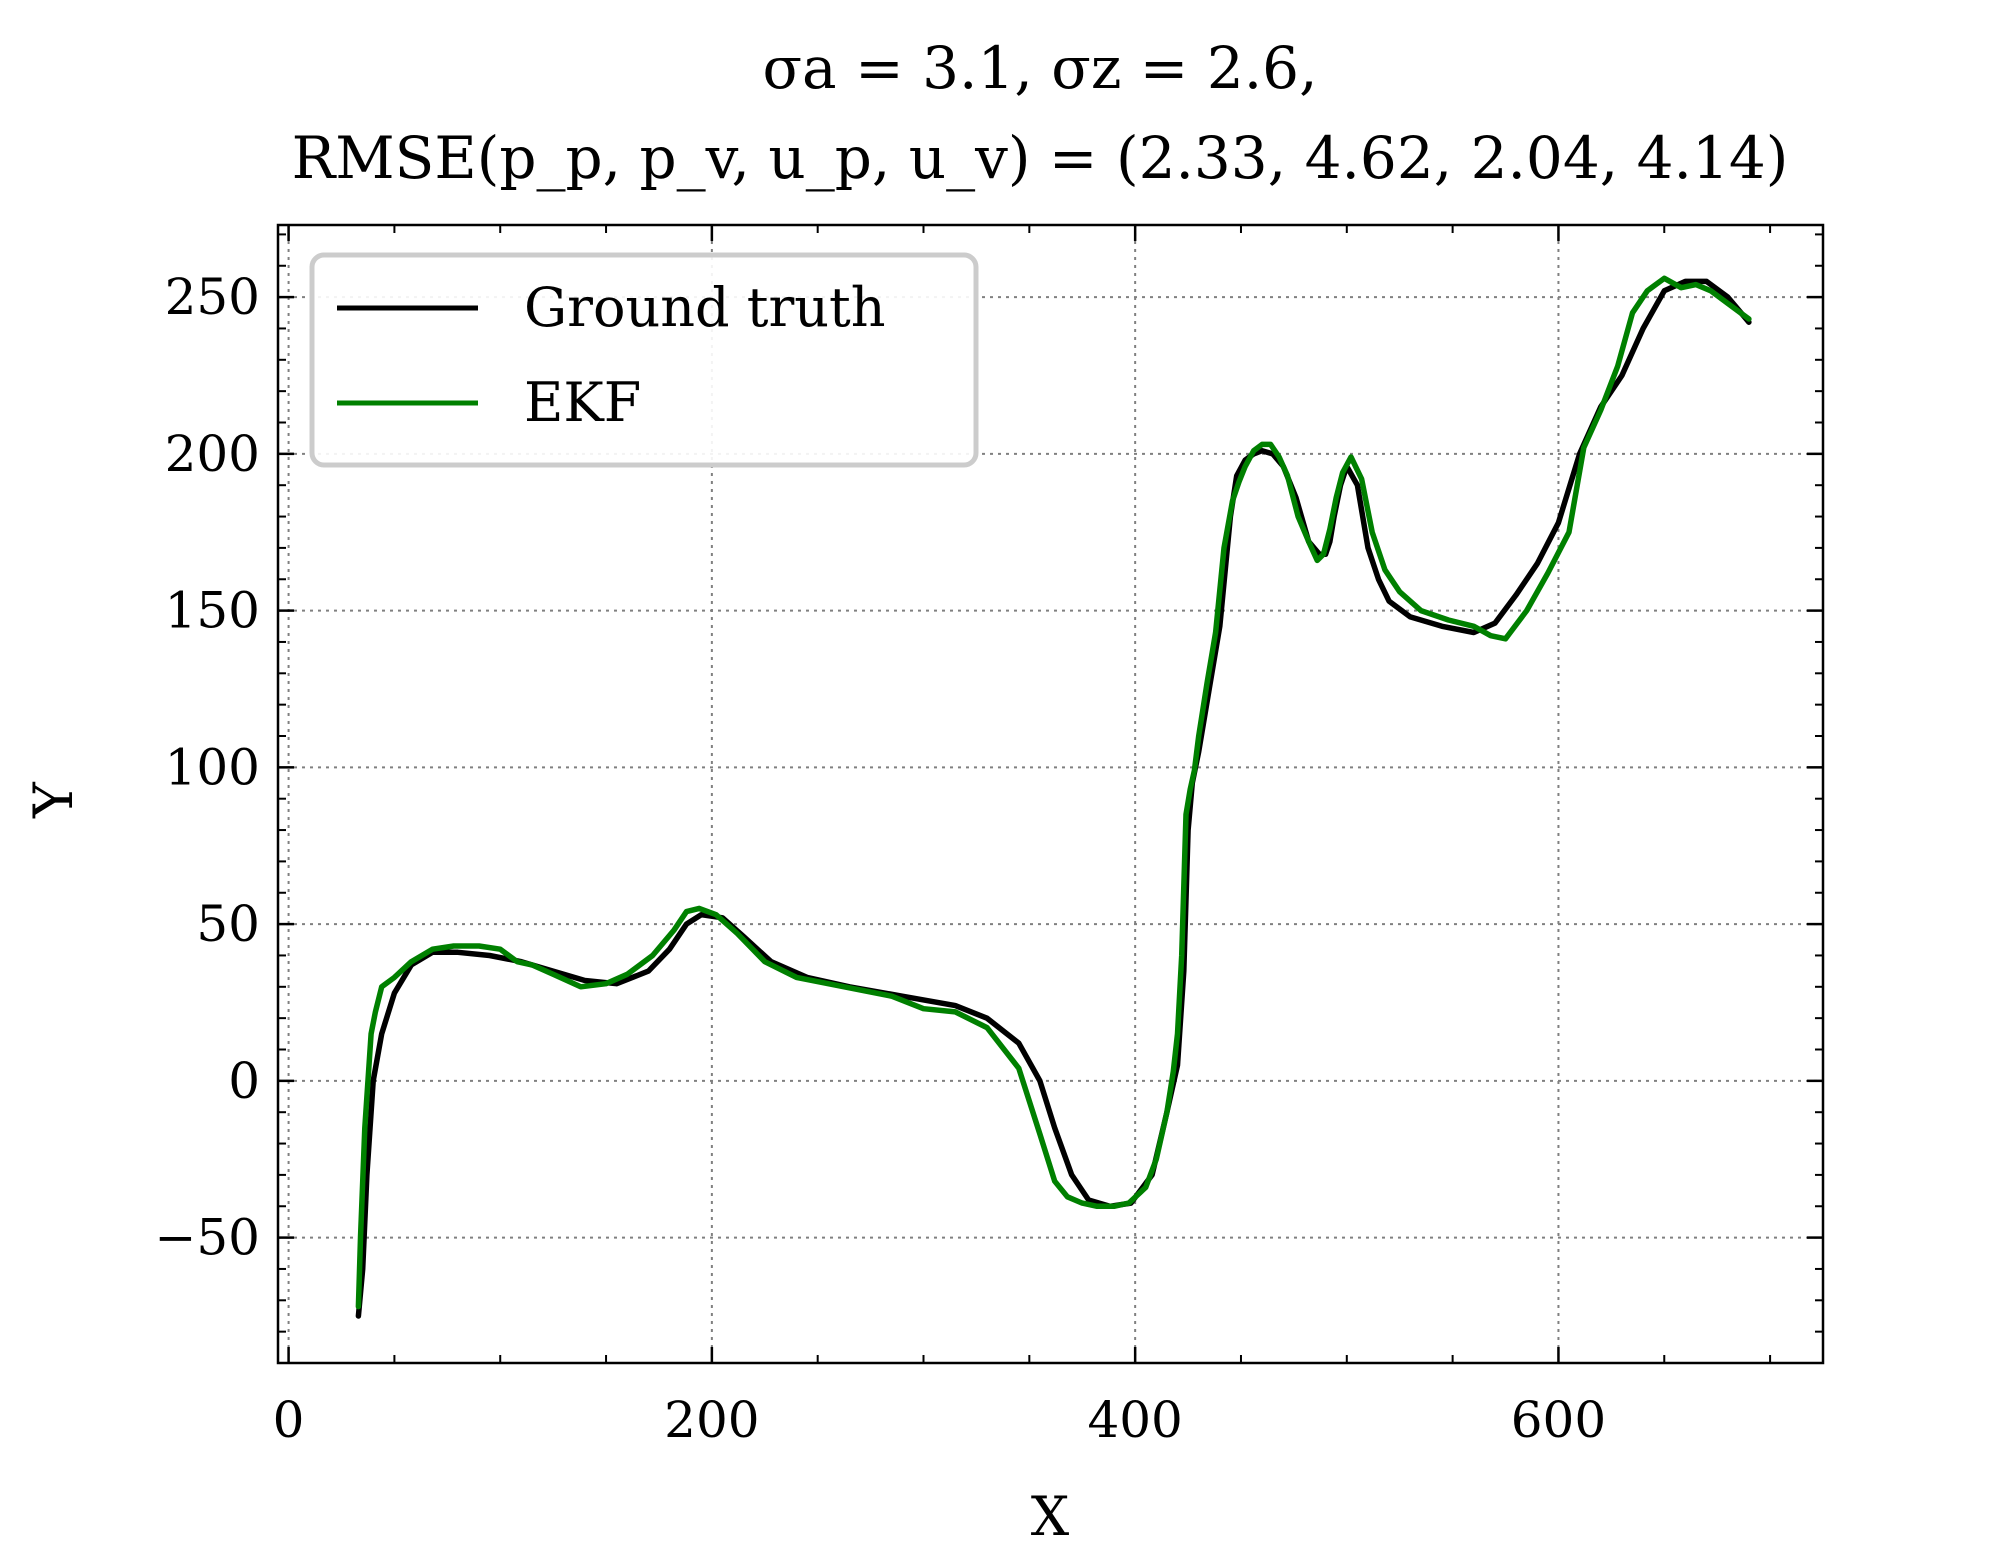 Image resolution: width=1995 pixels, height=1565 pixels. Describe the element at coordinates (1134, 1420) in the screenshot. I see `x-tick-label-2: 400` at that location.